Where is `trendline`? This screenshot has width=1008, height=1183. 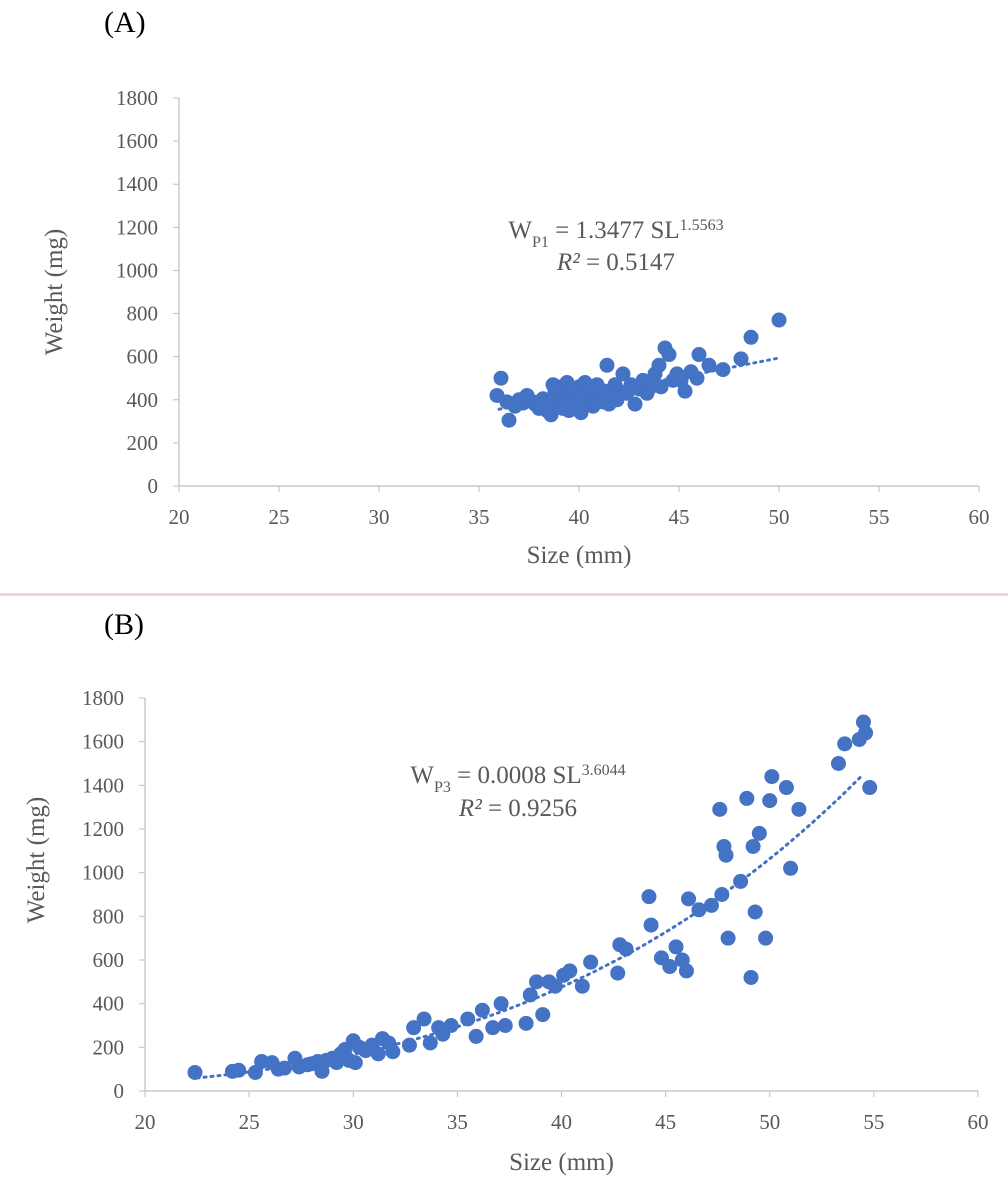 trendline is located at coordinates (639, 383).